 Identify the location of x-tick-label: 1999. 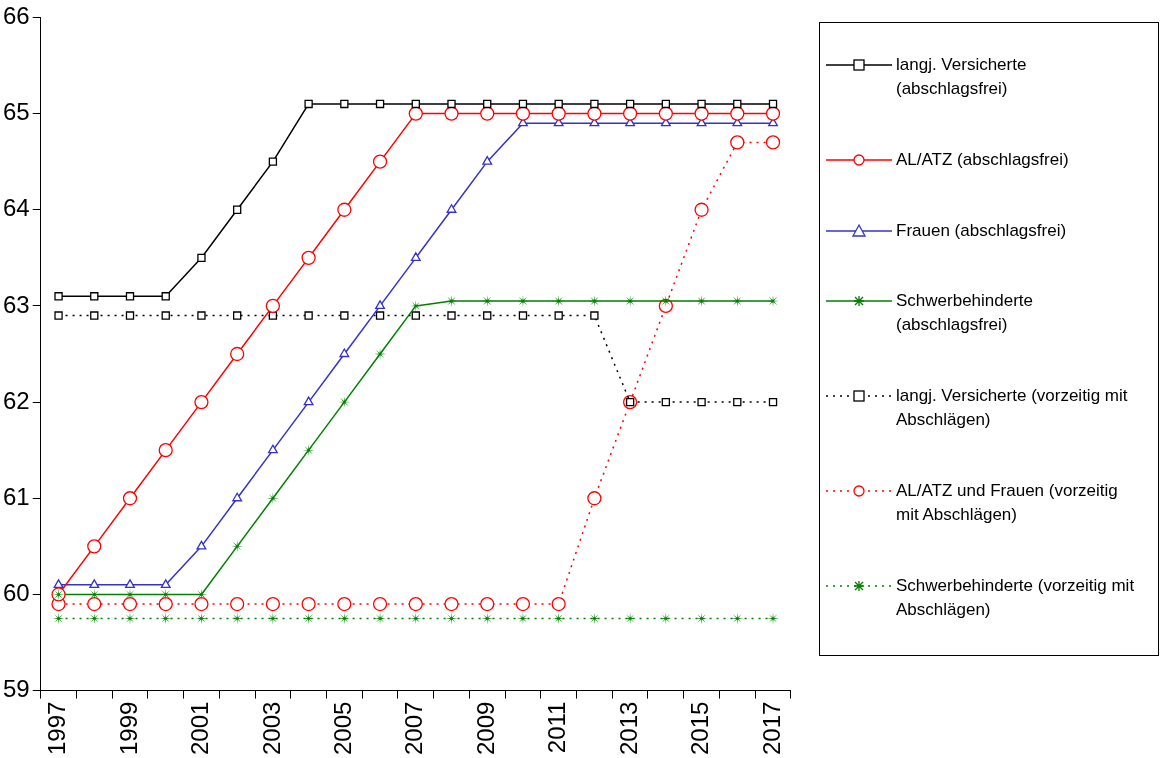
(128, 728).